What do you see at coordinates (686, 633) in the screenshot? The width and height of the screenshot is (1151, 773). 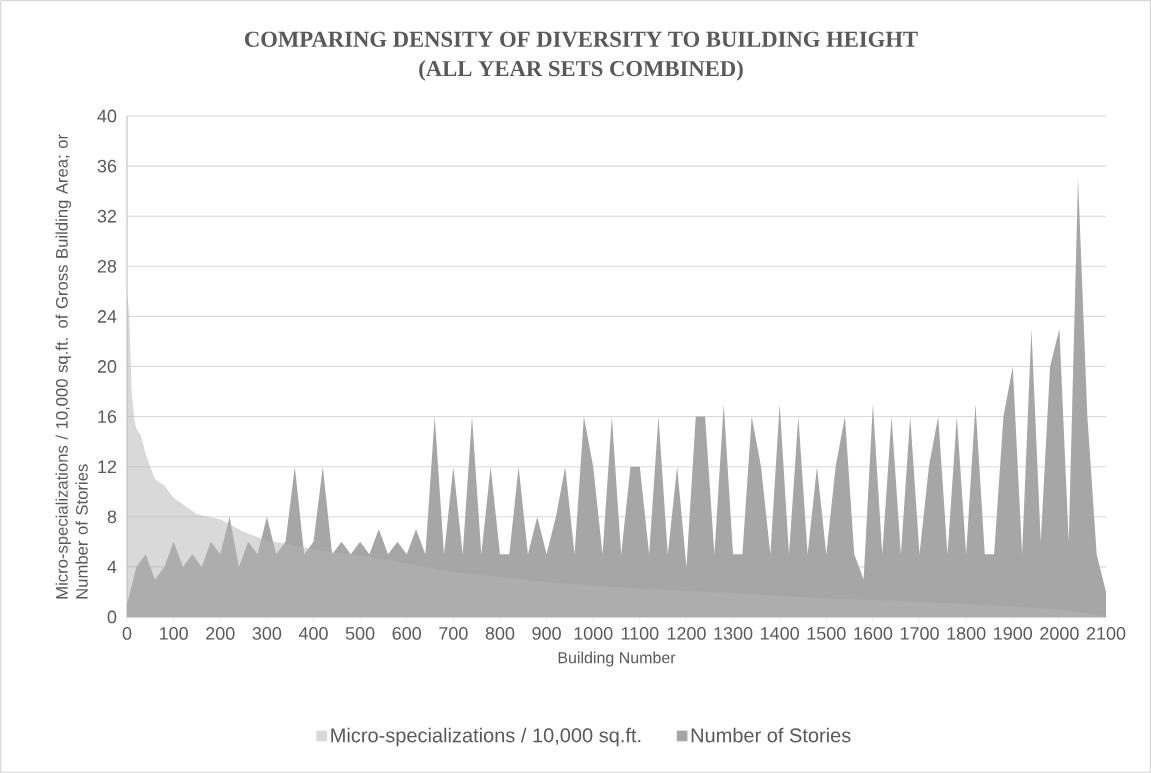 I see `x-tick-label: 1200` at bounding box center [686, 633].